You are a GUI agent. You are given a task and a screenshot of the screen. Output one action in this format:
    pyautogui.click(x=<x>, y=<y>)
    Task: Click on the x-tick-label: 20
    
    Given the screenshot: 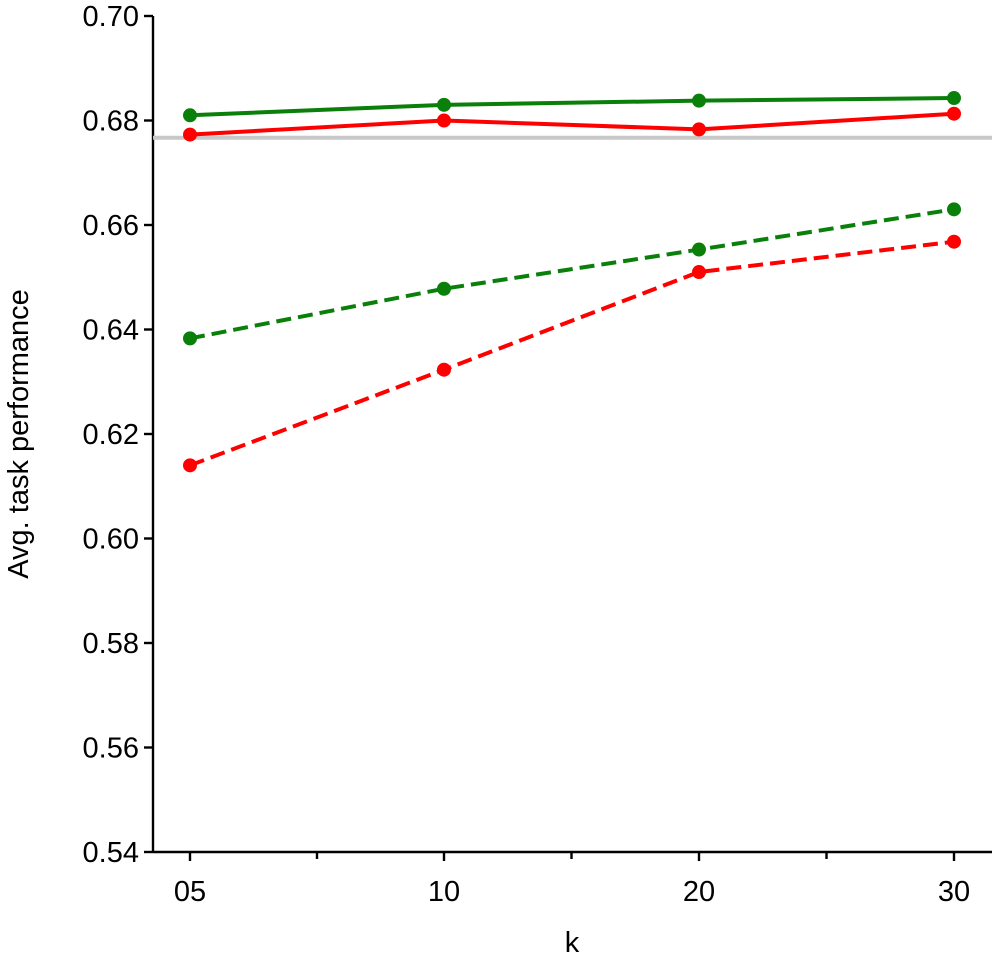 What is the action you would take?
    pyautogui.click(x=699, y=892)
    